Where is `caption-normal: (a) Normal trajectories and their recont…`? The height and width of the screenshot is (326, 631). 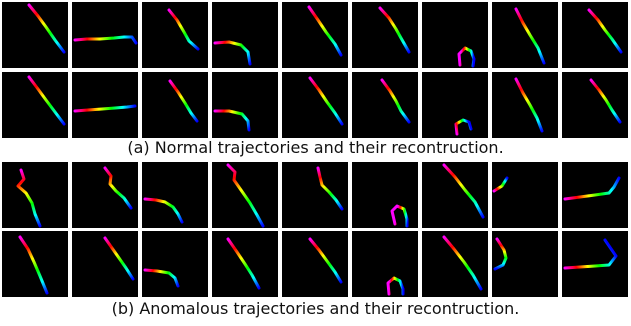
caption-normal: (a) Normal trajectories and their recont… is located at coordinates (315, 147).